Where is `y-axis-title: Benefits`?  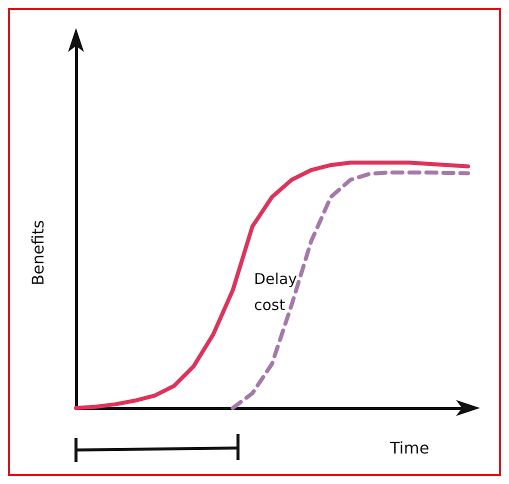
y-axis-title: Benefits is located at coordinates (38, 253).